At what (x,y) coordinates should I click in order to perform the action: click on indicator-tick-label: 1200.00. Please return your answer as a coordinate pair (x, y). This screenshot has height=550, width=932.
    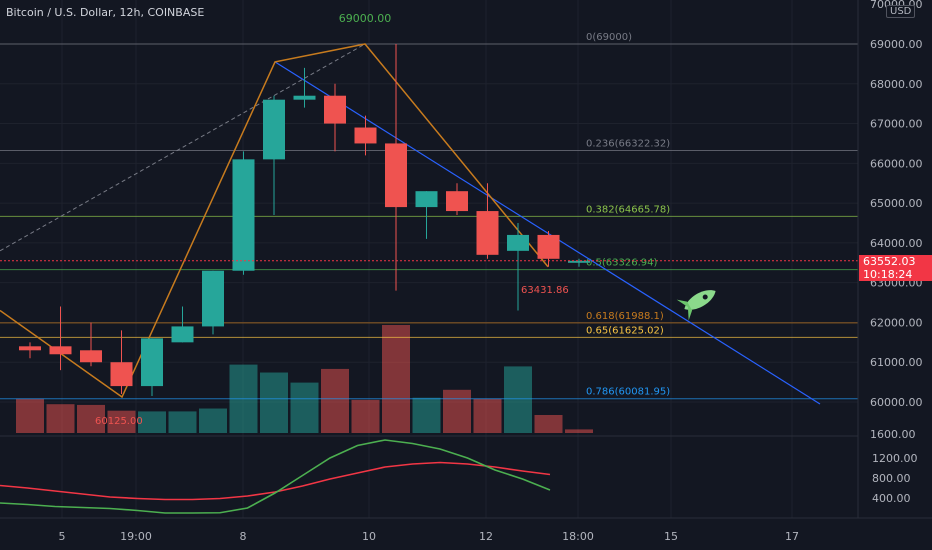
    Looking at the image, I should click on (895, 458).